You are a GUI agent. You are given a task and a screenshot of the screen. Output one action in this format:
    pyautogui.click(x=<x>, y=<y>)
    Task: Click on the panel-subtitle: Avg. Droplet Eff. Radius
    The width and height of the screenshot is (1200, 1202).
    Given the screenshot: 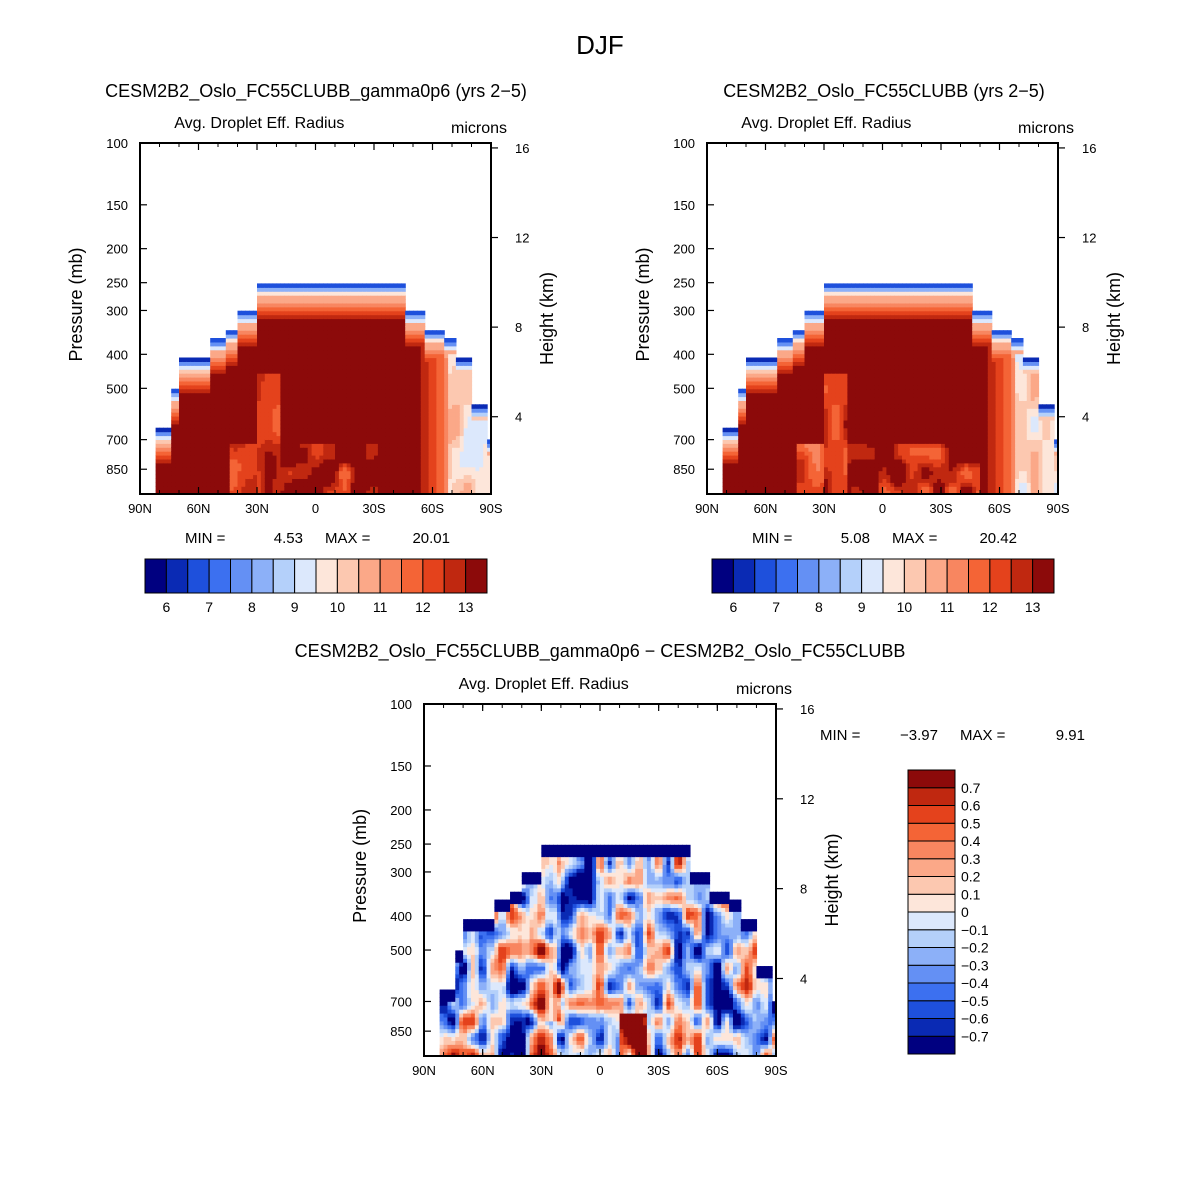 What is the action you would take?
    pyautogui.click(x=259, y=123)
    